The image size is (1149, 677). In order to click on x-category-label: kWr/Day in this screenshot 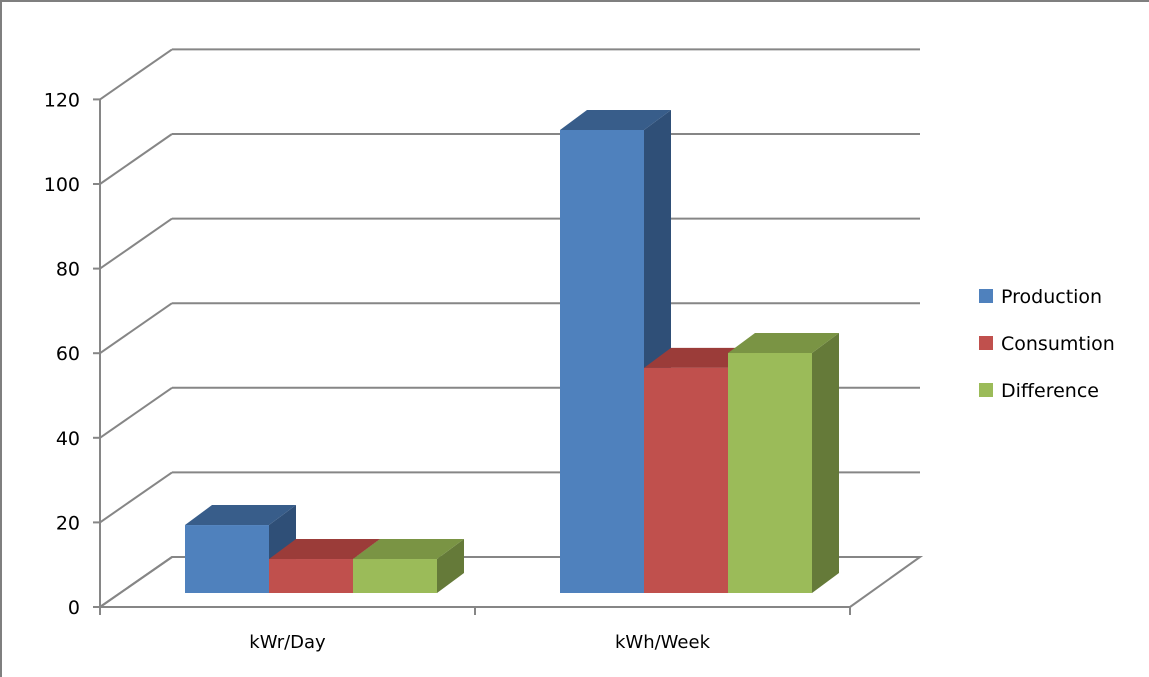, I will do `click(287, 642)`.